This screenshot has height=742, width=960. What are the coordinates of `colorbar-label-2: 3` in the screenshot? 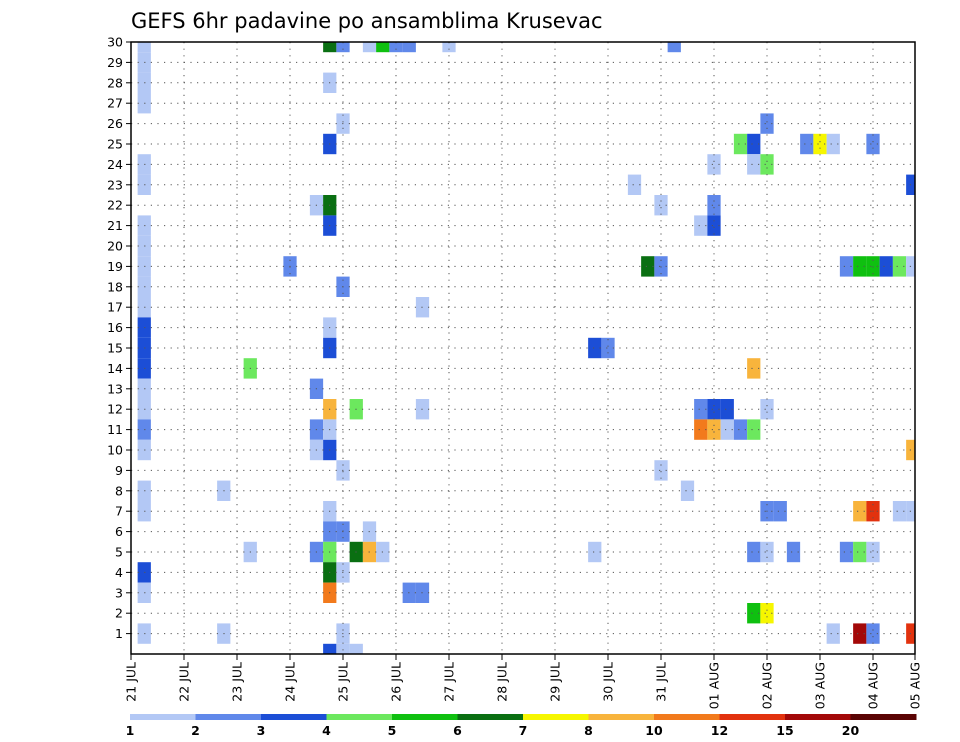 It's located at (261, 730).